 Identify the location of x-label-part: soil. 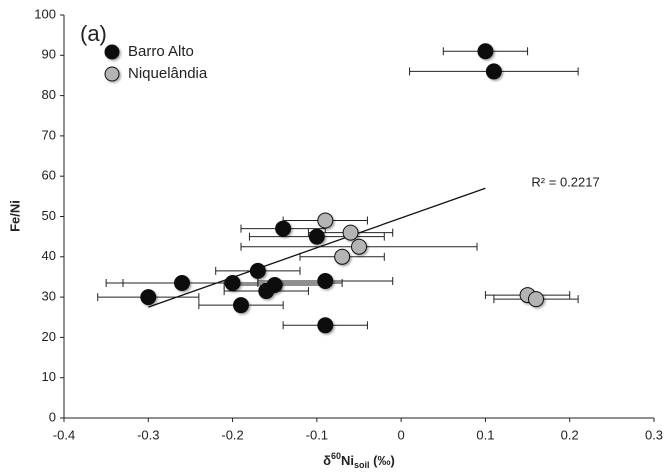
(362, 465).